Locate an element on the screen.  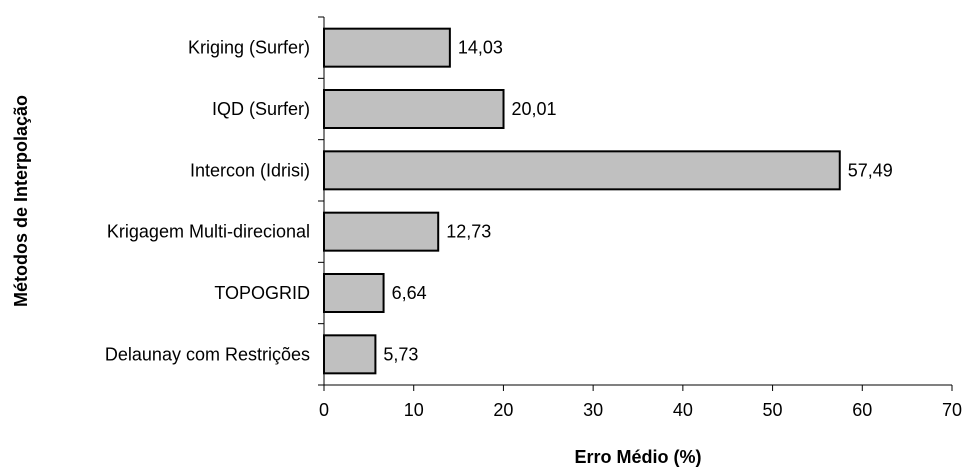
x-tick-label: 70 is located at coordinates (952, 410).